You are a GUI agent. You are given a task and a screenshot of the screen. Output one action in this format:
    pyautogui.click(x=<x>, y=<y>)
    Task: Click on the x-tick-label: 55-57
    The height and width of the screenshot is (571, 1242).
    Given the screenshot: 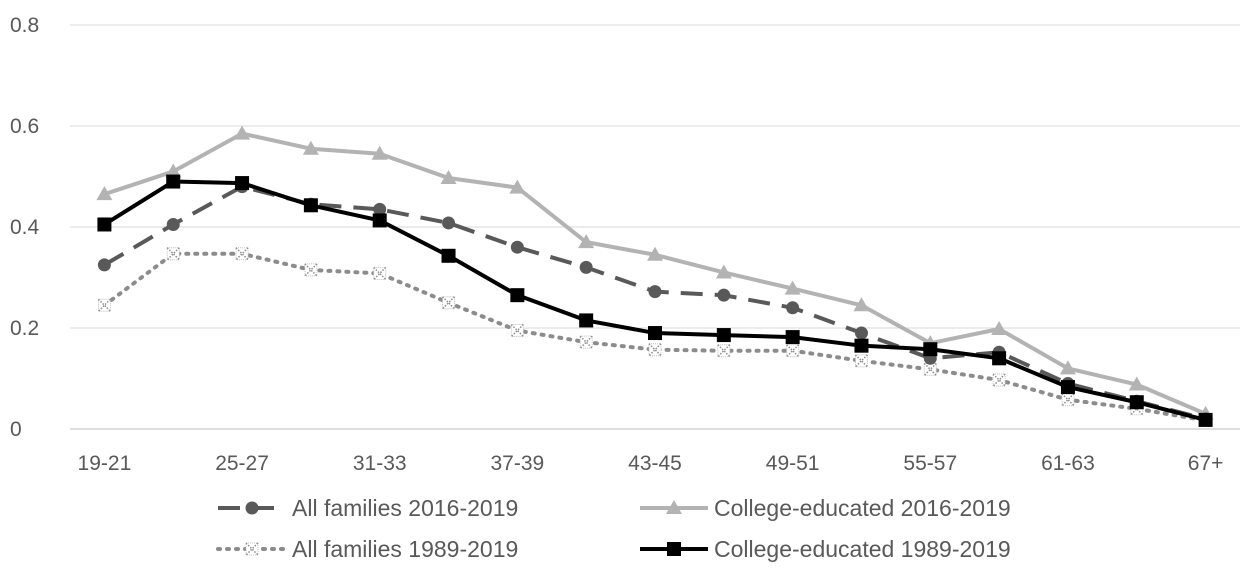 What is the action you would take?
    pyautogui.click(x=930, y=463)
    